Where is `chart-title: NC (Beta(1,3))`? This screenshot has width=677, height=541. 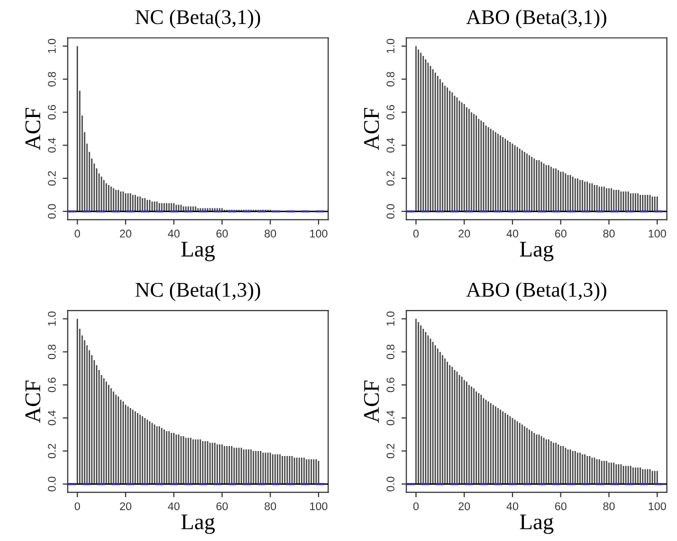
chart-title: NC (Beta(1,3)) is located at coordinates (197, 292).